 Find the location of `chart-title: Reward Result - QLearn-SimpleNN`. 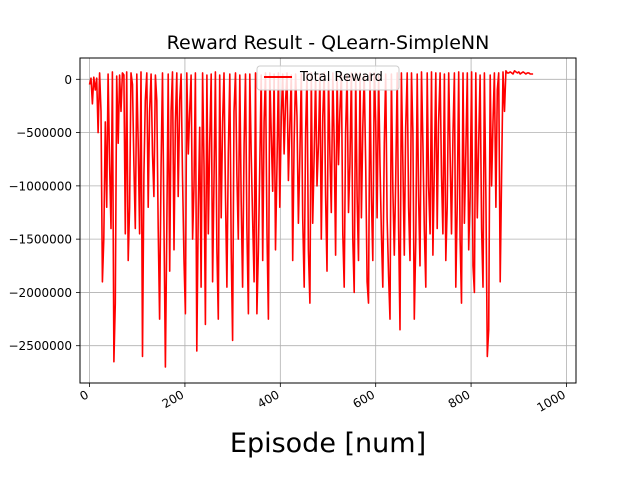

chart-title: Reward Result - QLearn-SimpleNN is located at coordinates (328, 43).